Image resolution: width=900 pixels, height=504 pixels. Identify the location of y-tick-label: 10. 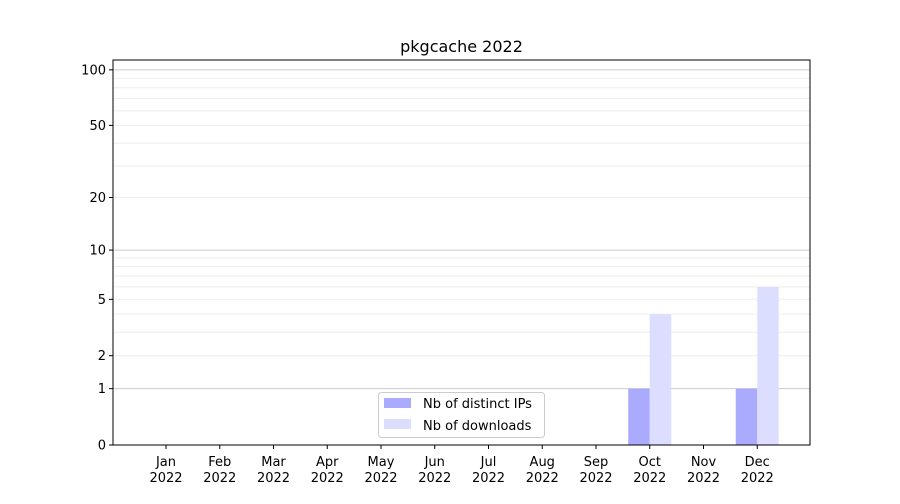
(97, 251).